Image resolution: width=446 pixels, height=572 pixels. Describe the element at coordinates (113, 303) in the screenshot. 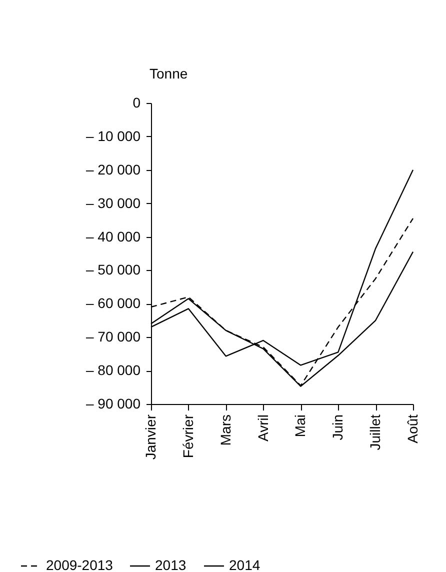

I see `y-tick-label: – 60 000` at that location.